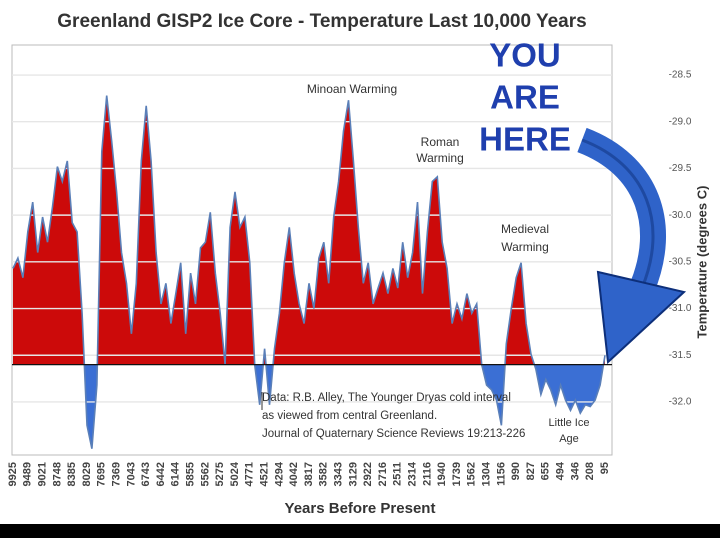  What do you see at coordinates (360, 531) in the screenshot?
I see `bottom-bar` at bounding box center [360, 531].